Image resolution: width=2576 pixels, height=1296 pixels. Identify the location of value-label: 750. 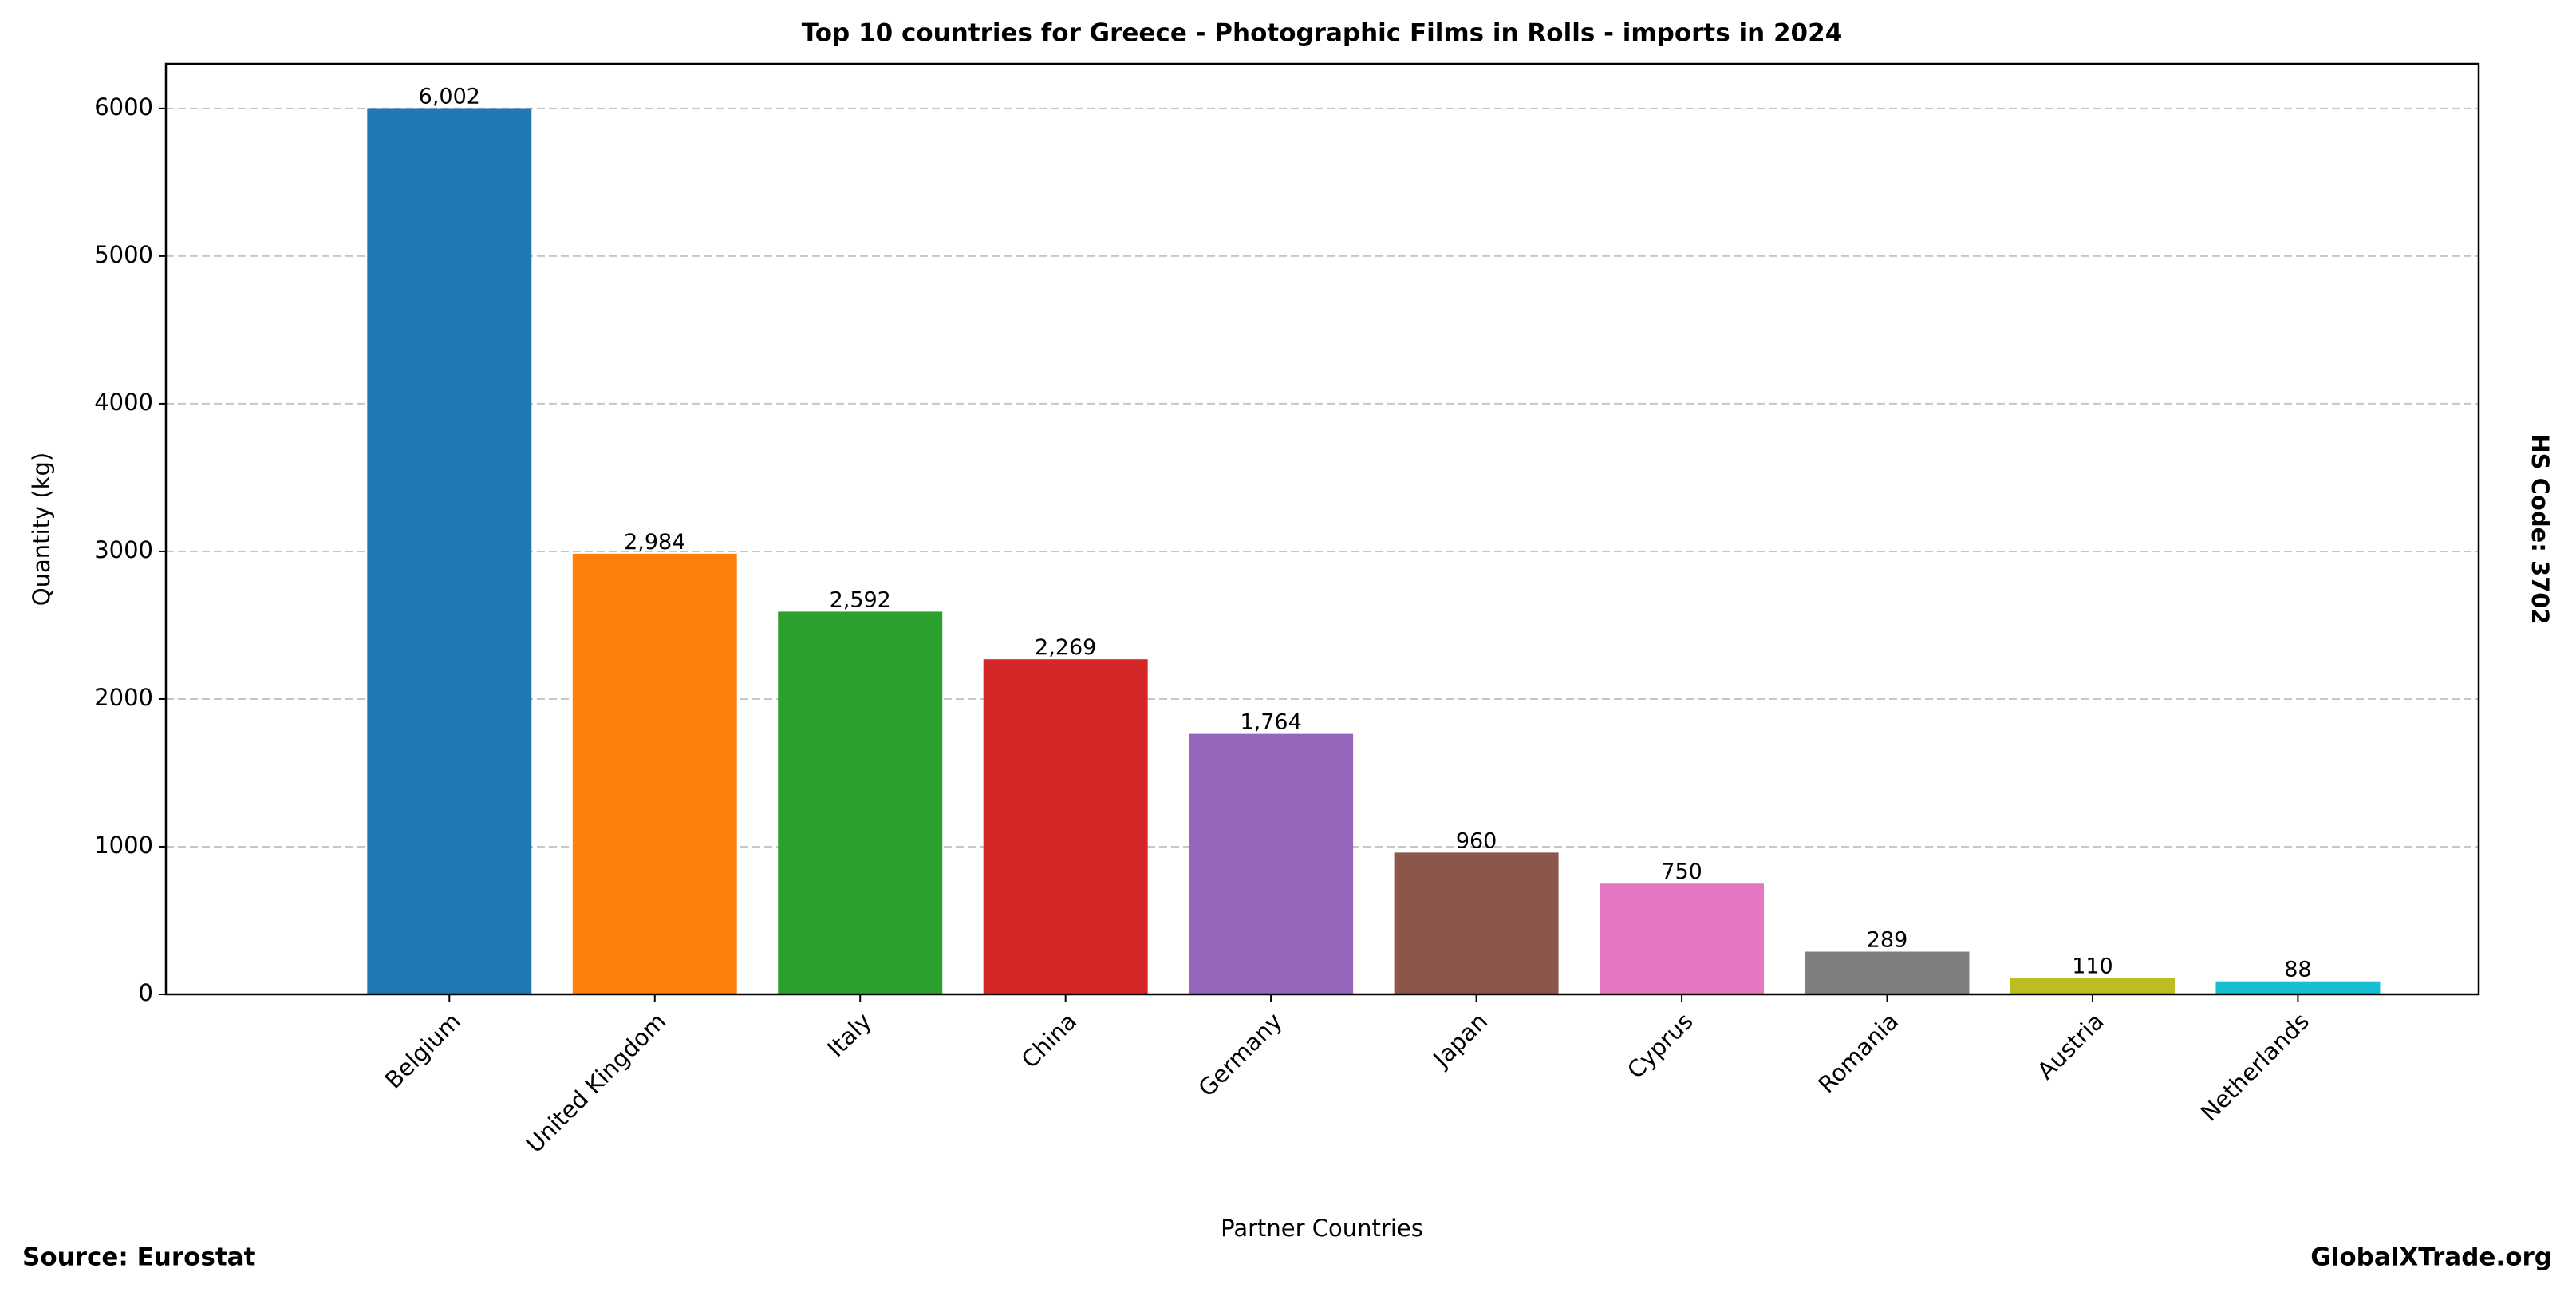
(1681, 871).